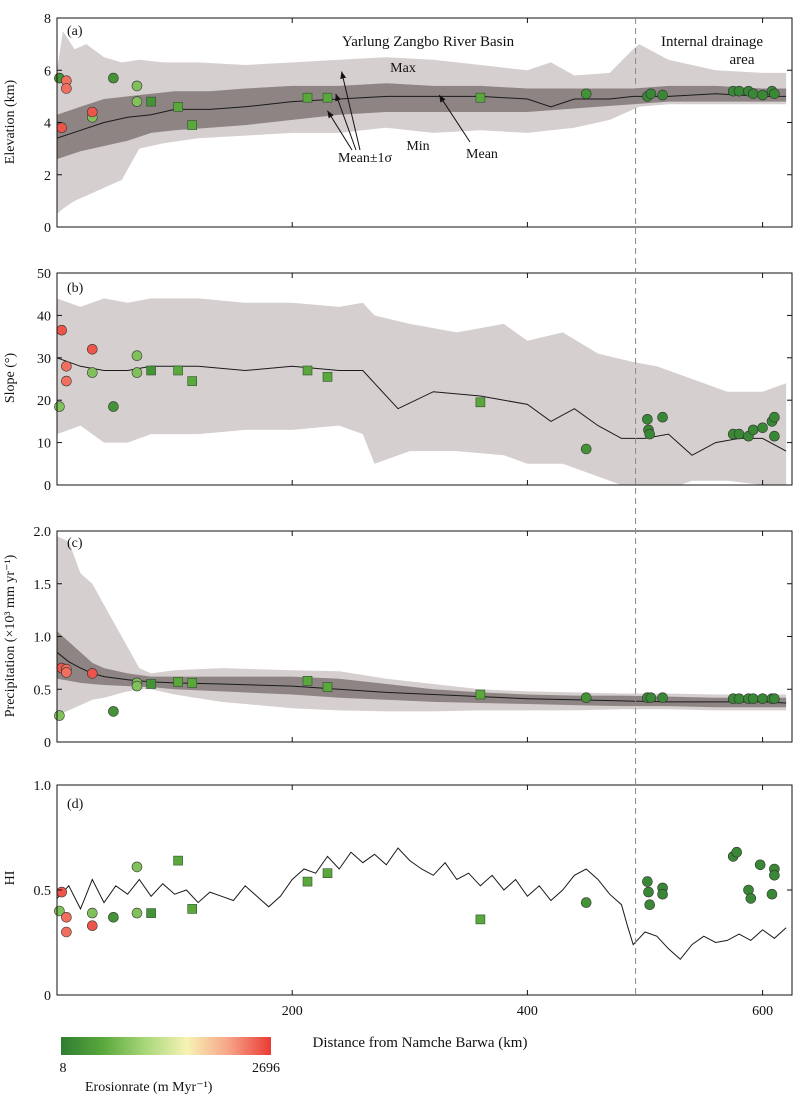 This screenshot has width=800, height=1096. Describe the element at coordinates (428, 42) in the screenshot. I see `region-label-yarlung: Yarlung Zangbo River Basin` at that location.